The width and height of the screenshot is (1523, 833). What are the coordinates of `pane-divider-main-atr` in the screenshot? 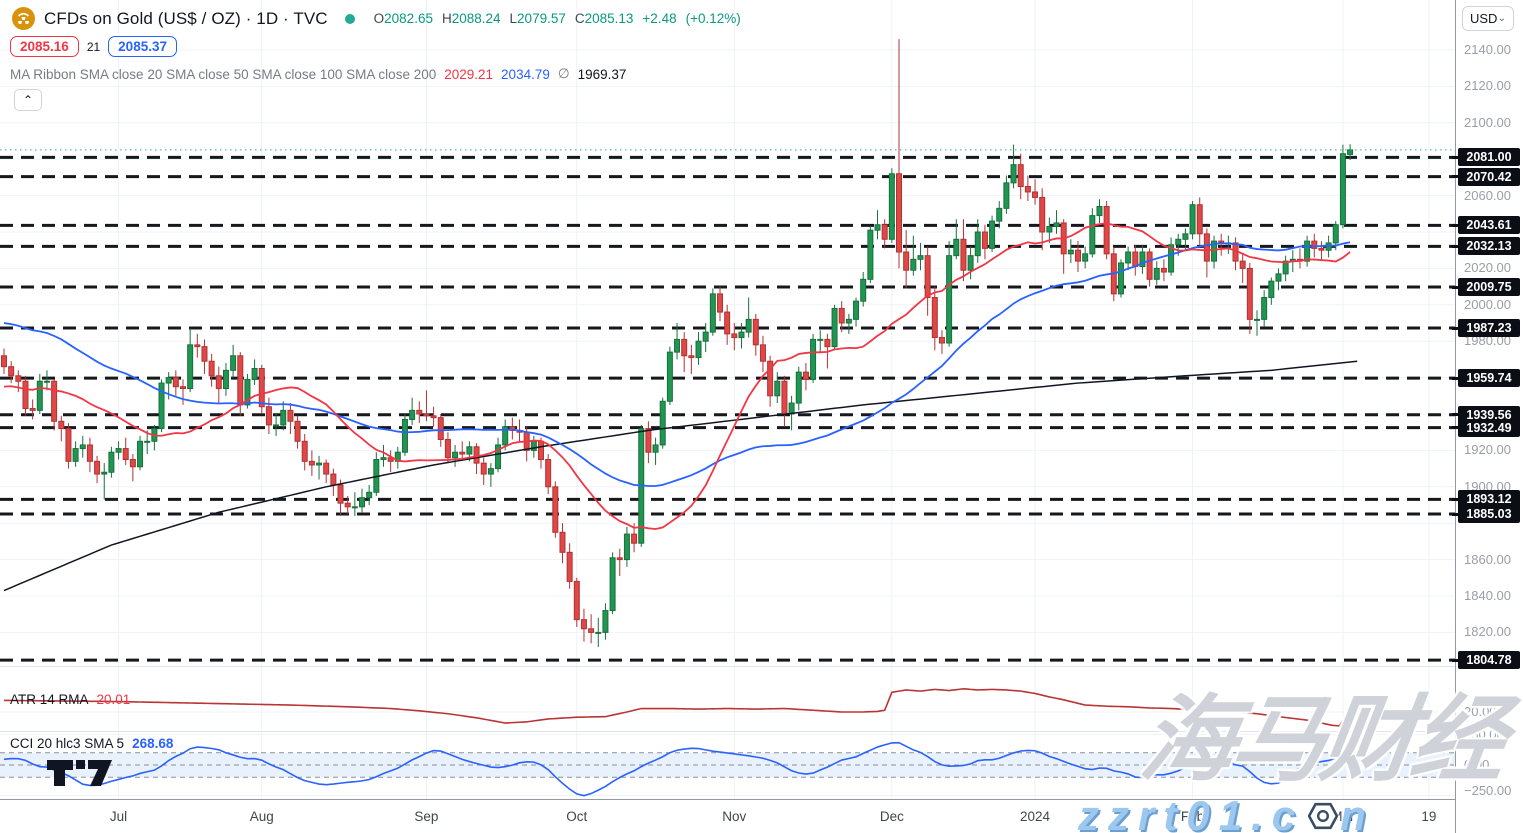 It's located at (761, 666).